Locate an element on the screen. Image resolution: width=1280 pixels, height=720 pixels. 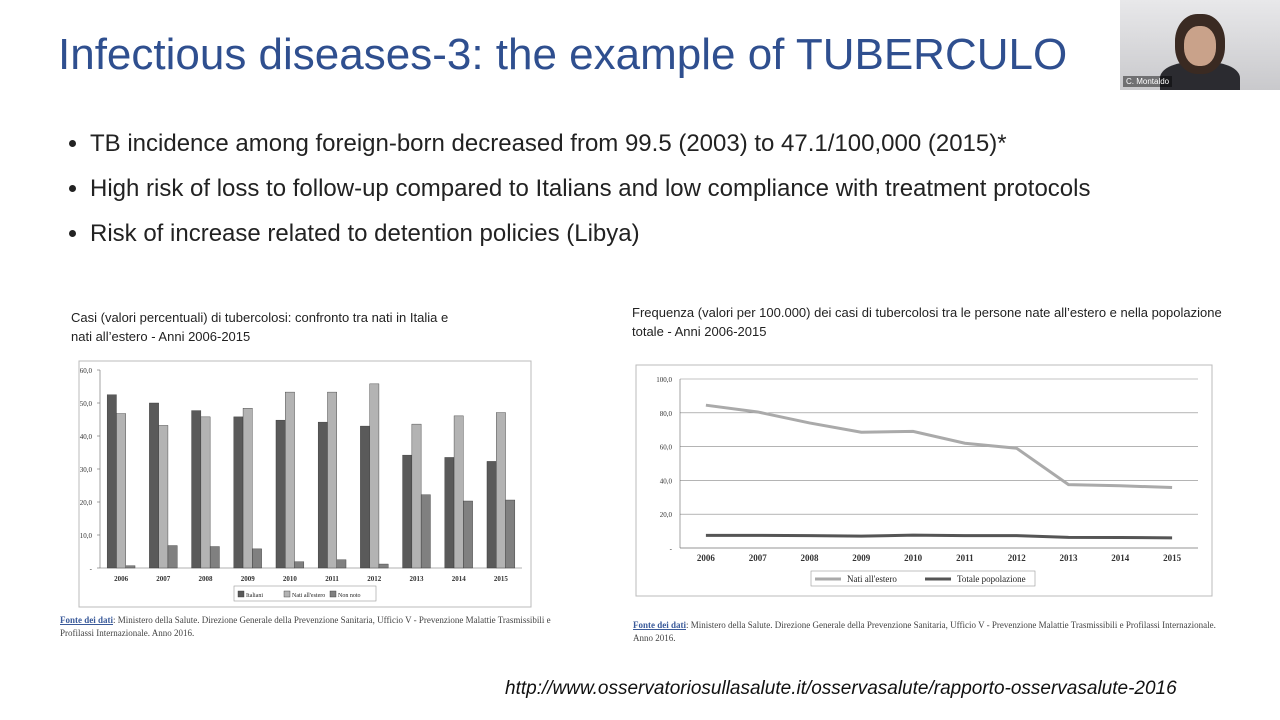
legend-label: Italiani is located at coordinates (254, 596).